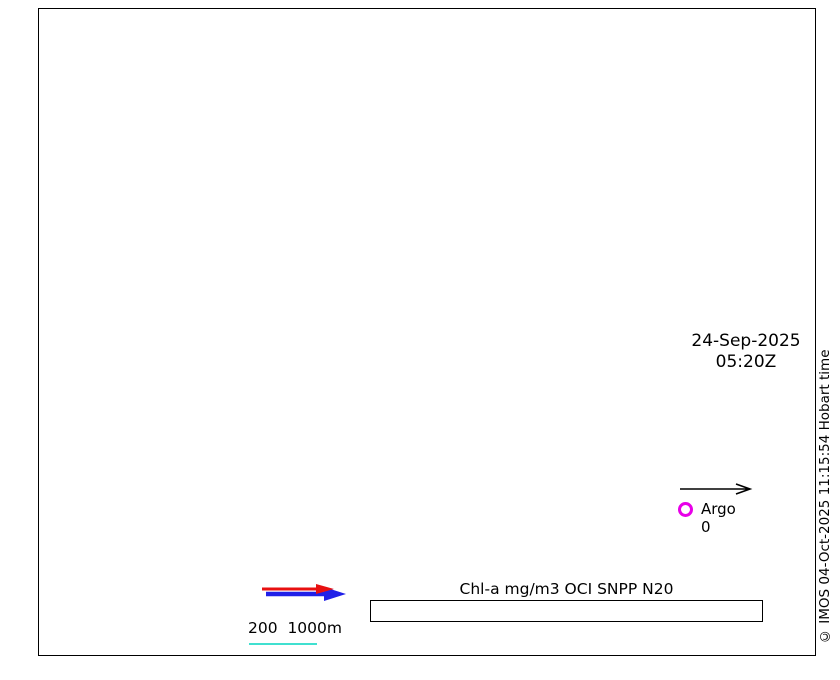 The image size is (840, 680). Describe the element at coordinates (566, 611) in the screenshot. I see `colorbar-gradient` at that location.